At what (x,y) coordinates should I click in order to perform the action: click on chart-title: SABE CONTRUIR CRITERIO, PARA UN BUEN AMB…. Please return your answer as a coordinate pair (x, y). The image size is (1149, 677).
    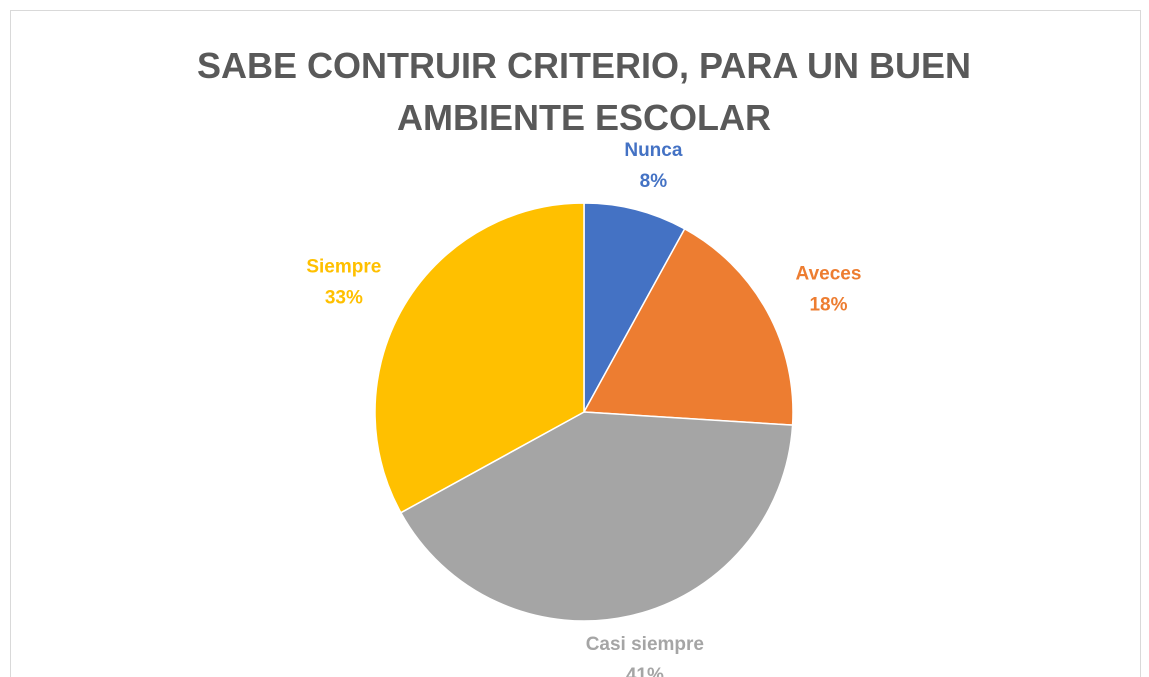
    Looking at the image, I should click on (584, 91).